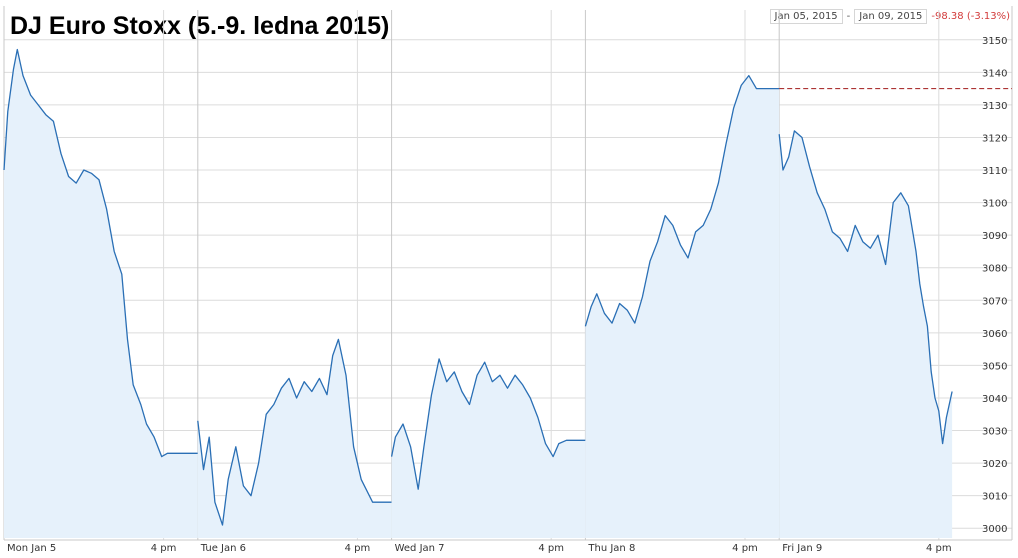 This screenshot has height=558, width=1018. Describe the element at coordinates (802, 548) in the screenshot. I see `x-tick-label: Fri Jan 9` at that location.